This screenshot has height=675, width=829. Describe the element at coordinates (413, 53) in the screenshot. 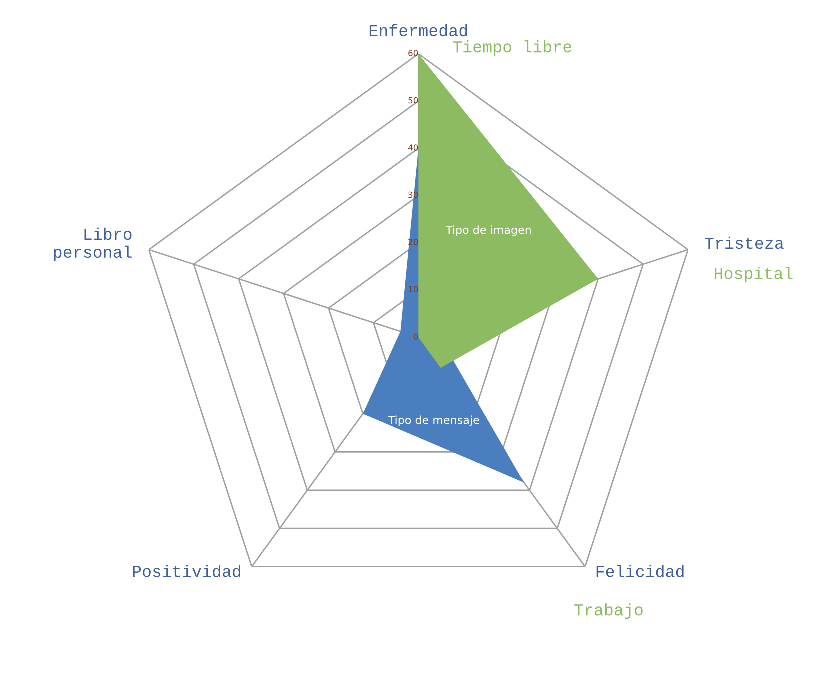

I see `y-tick-label: 60` at that location.